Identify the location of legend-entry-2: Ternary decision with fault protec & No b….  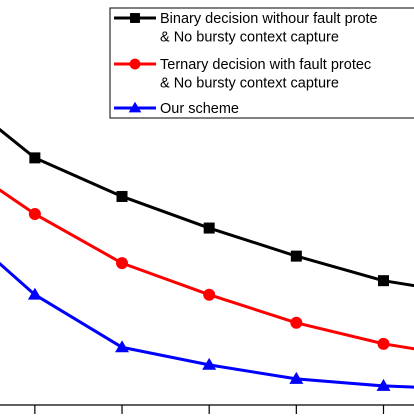
(242, 74).